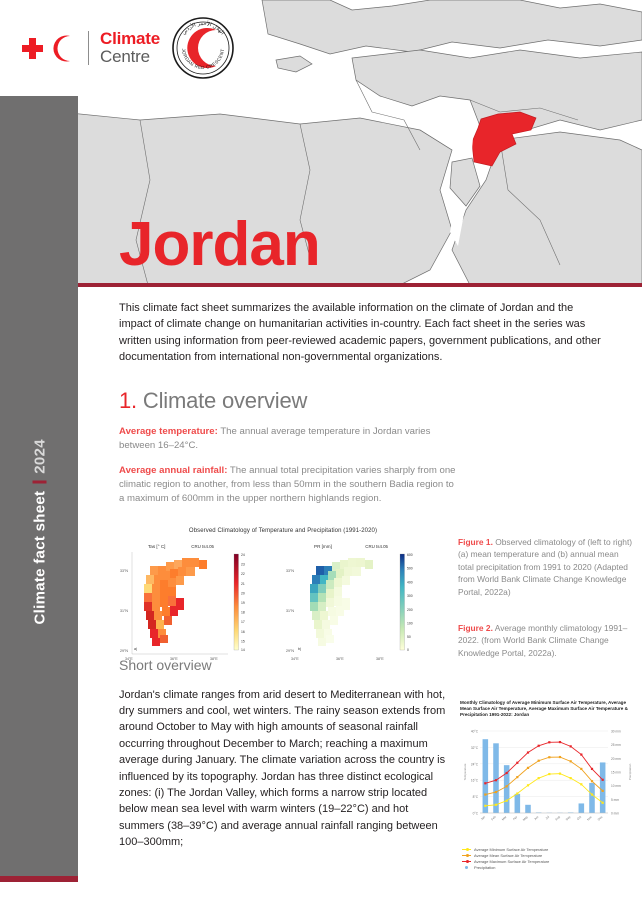 The height and width of the screenshot is (912, 642). What do you see at coordinates (243, 613) in the screenshot?
I see `svg-text: 18` at bounding box center [243, 613].